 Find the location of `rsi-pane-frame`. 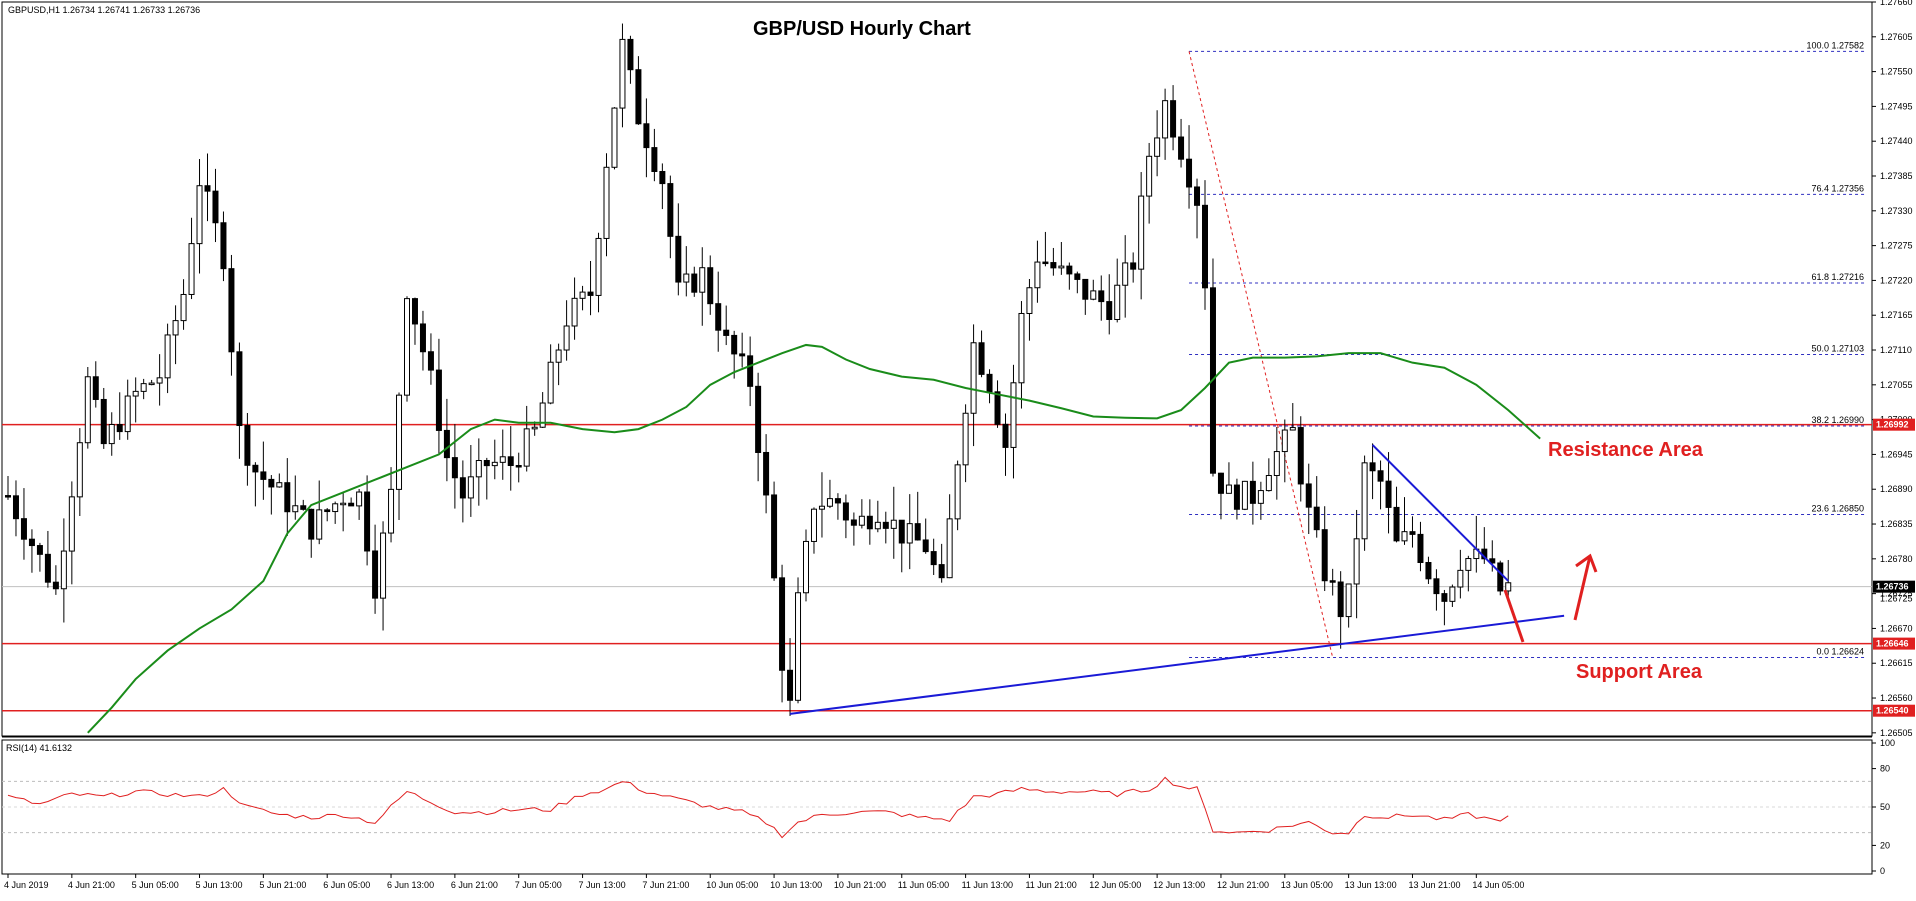

rsi-pane-frame is located at coordinates (937, 807).